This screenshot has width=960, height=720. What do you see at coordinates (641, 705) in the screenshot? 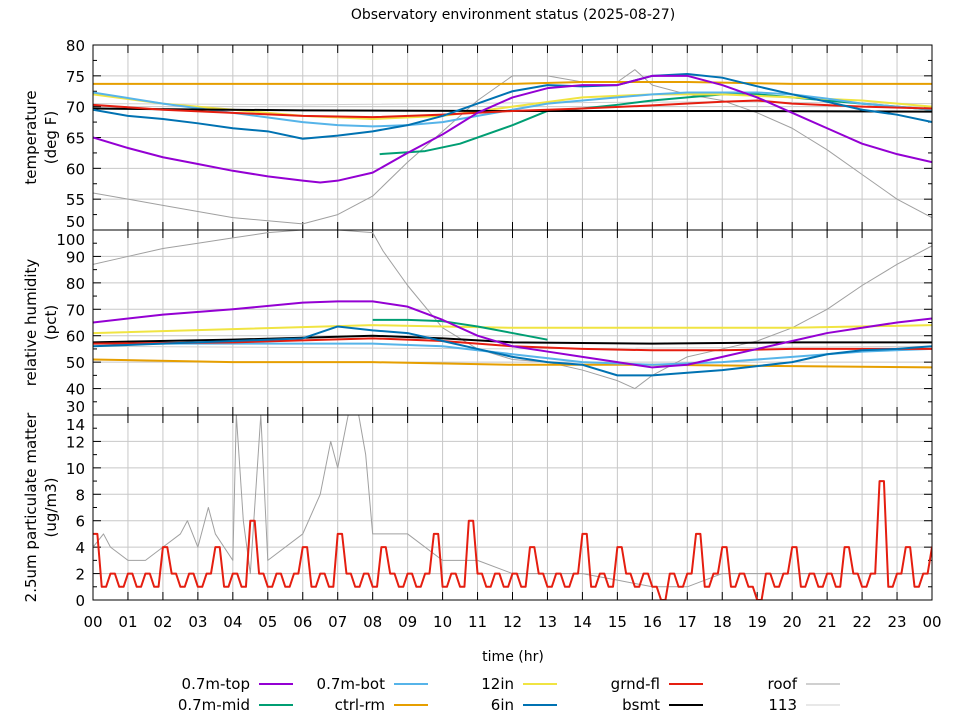
I see `legend-label-bsmt: bsmt` at bounding box center [641, 705].